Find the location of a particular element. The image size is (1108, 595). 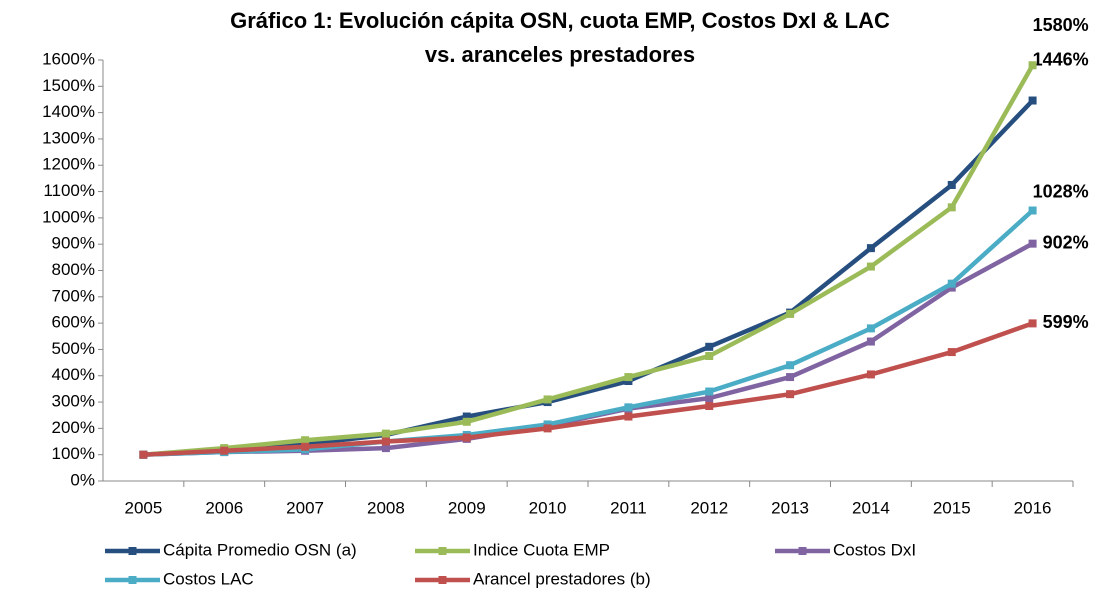

y-tick-label: 300% is located at coordinates (73, 401).